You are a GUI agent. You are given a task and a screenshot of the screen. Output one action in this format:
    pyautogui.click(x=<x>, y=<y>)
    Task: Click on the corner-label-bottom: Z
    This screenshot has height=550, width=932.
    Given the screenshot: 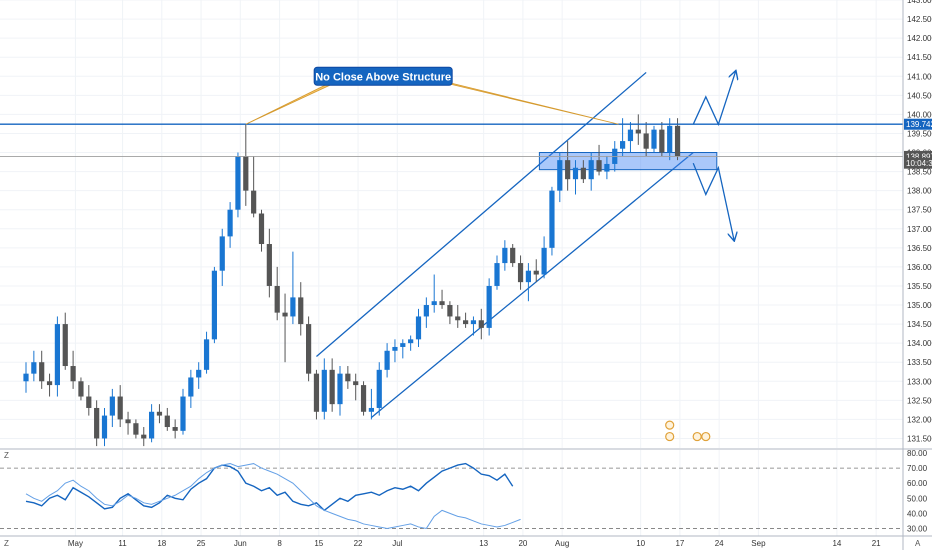 What is the action you would take?
    pyautogui.click(x=6, y=543)
    